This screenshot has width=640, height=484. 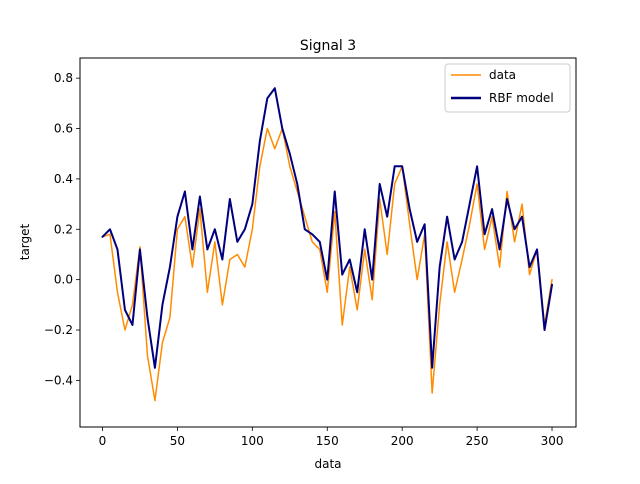 I want to click on y-tick-label: 0.8, so click(x=63, y=78).